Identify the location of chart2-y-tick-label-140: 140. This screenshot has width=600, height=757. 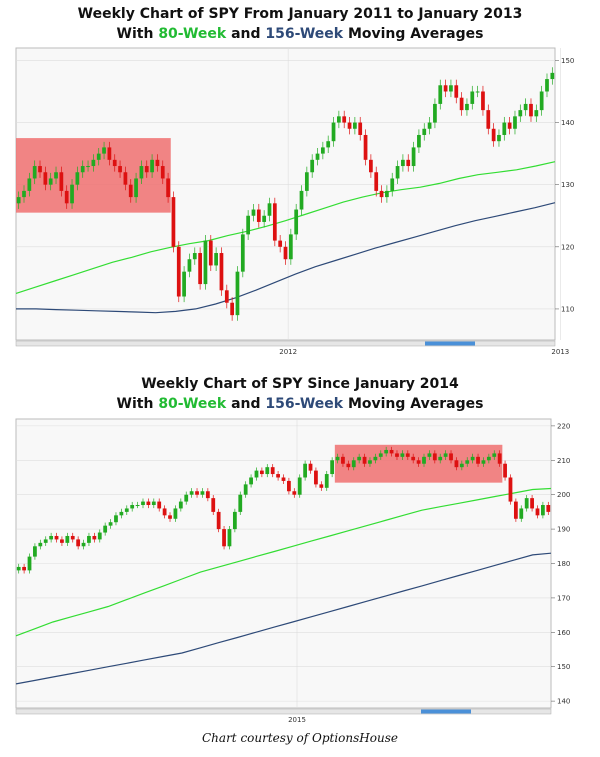
(563, 702).